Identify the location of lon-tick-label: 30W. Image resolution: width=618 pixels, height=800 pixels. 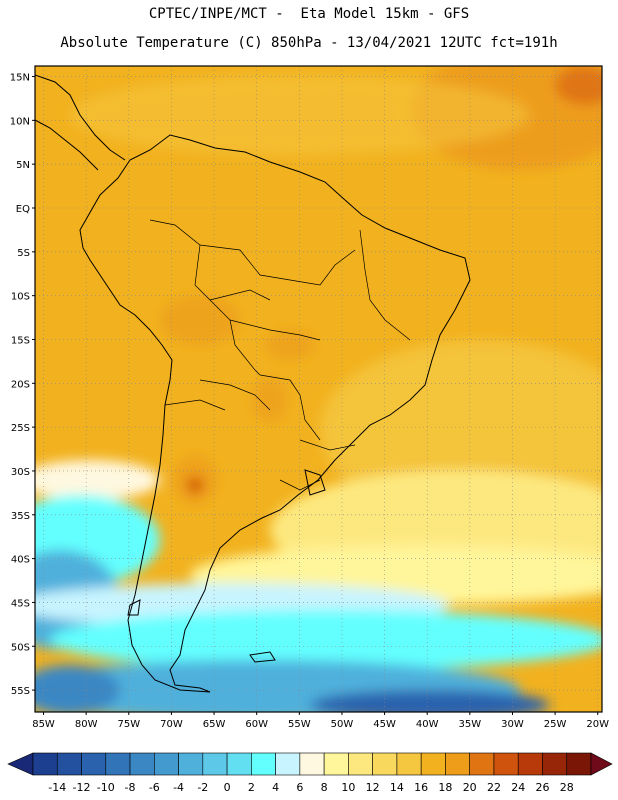
(512, 724).